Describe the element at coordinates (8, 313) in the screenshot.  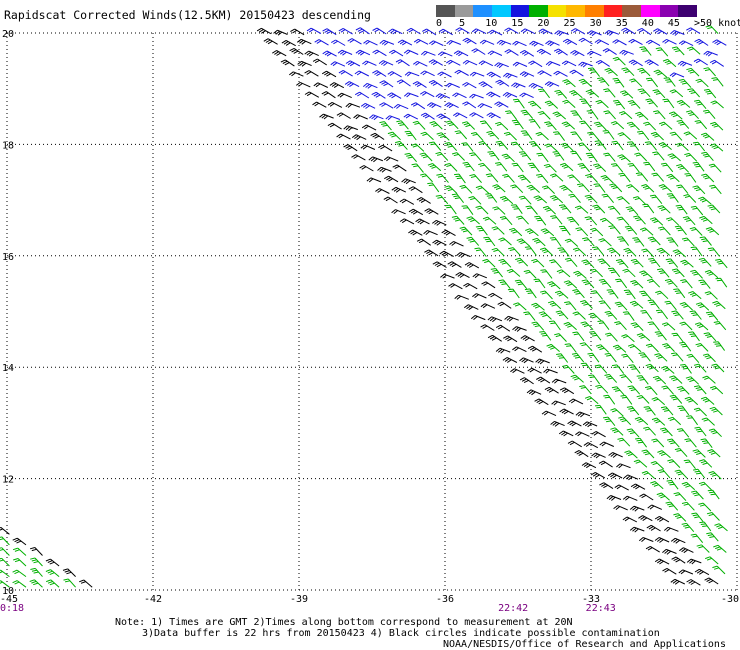
I see `latitude-tick-labels: 20 18 16 14 12 10` at that location.